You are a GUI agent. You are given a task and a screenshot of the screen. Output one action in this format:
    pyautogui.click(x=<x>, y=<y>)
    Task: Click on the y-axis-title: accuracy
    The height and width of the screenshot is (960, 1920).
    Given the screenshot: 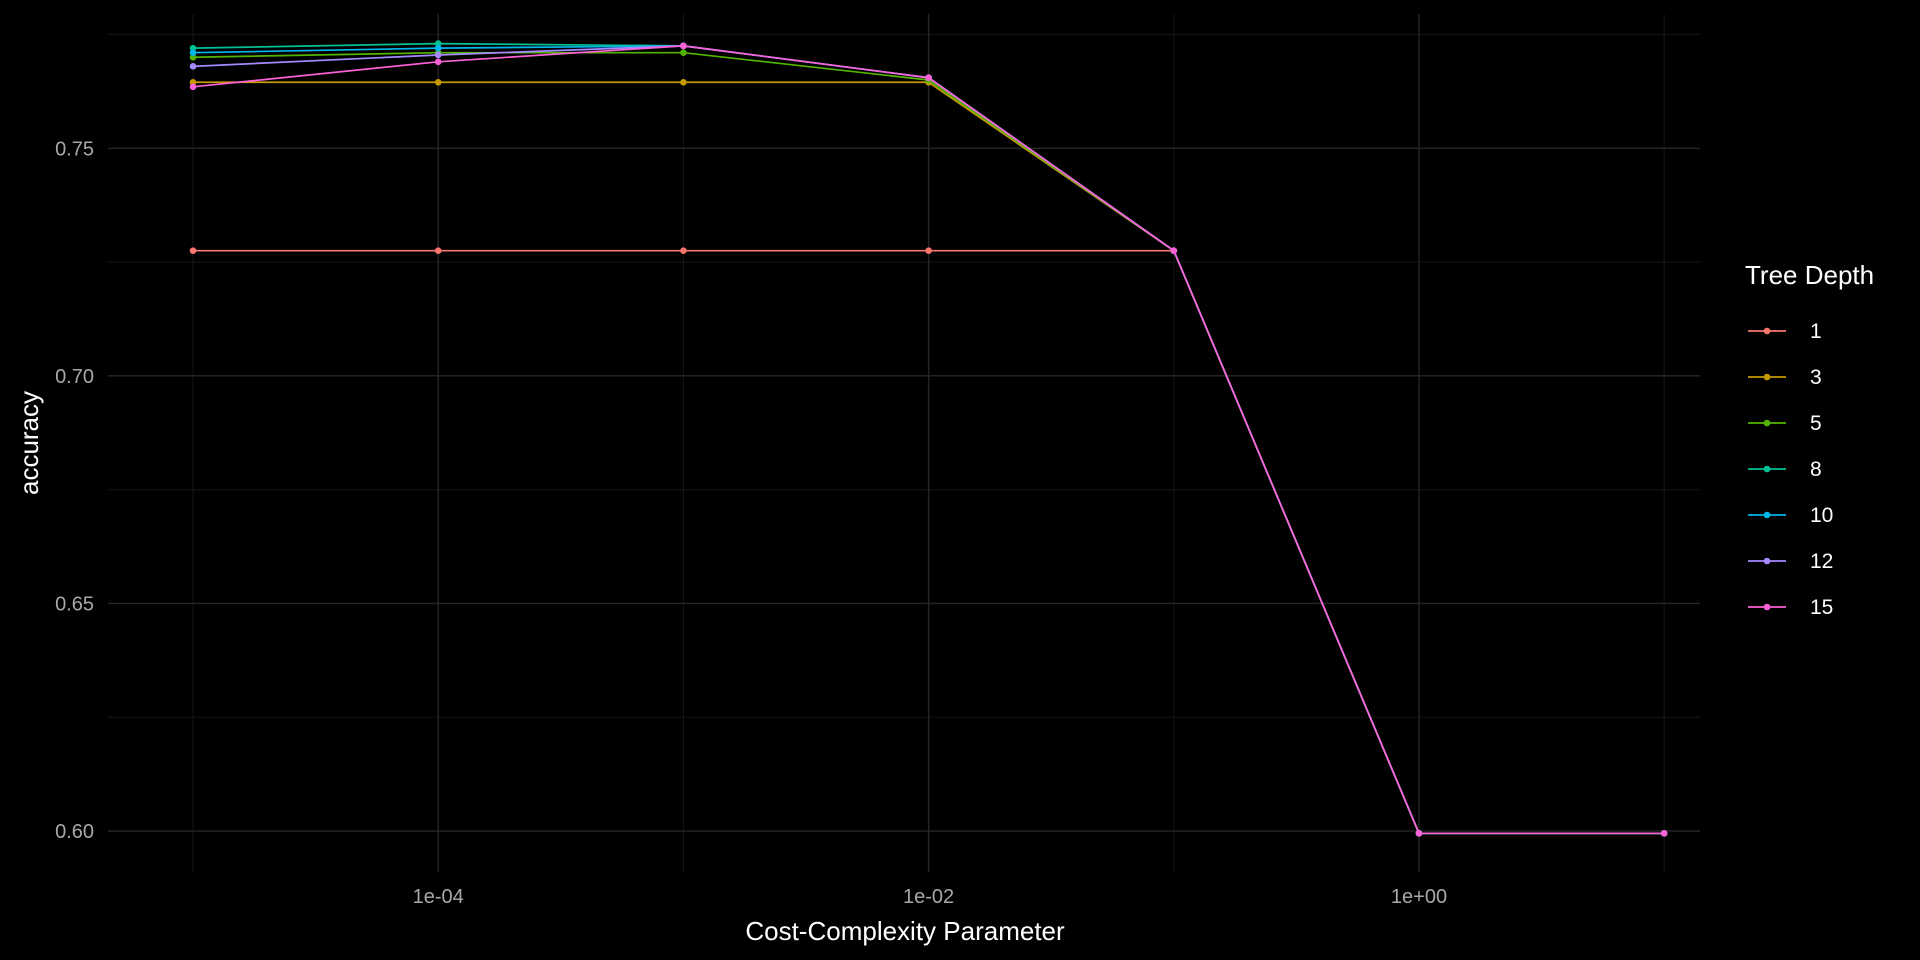 What is the action you would take?
    pyautogui.click(x=29, y=443)
    